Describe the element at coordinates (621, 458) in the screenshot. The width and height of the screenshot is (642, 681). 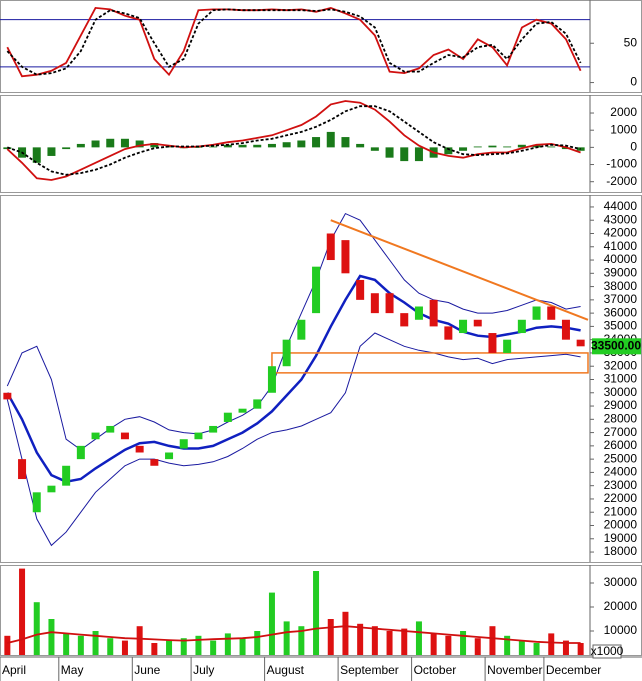
I see `y-tick-label: 25000` at that location.